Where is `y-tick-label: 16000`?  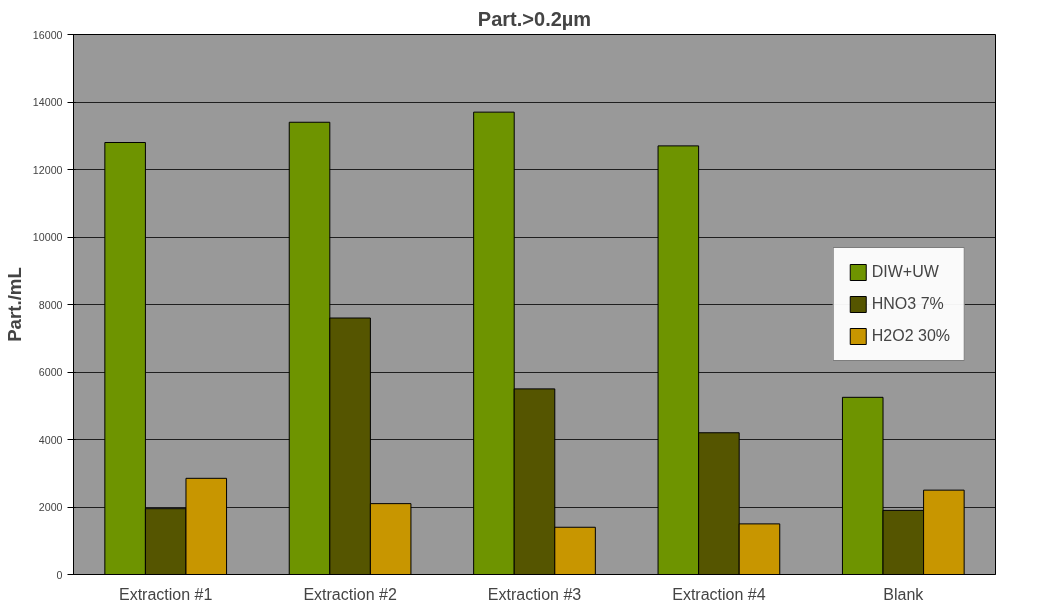 y-tick-label: 16000 is located at coordinates (47, 34).